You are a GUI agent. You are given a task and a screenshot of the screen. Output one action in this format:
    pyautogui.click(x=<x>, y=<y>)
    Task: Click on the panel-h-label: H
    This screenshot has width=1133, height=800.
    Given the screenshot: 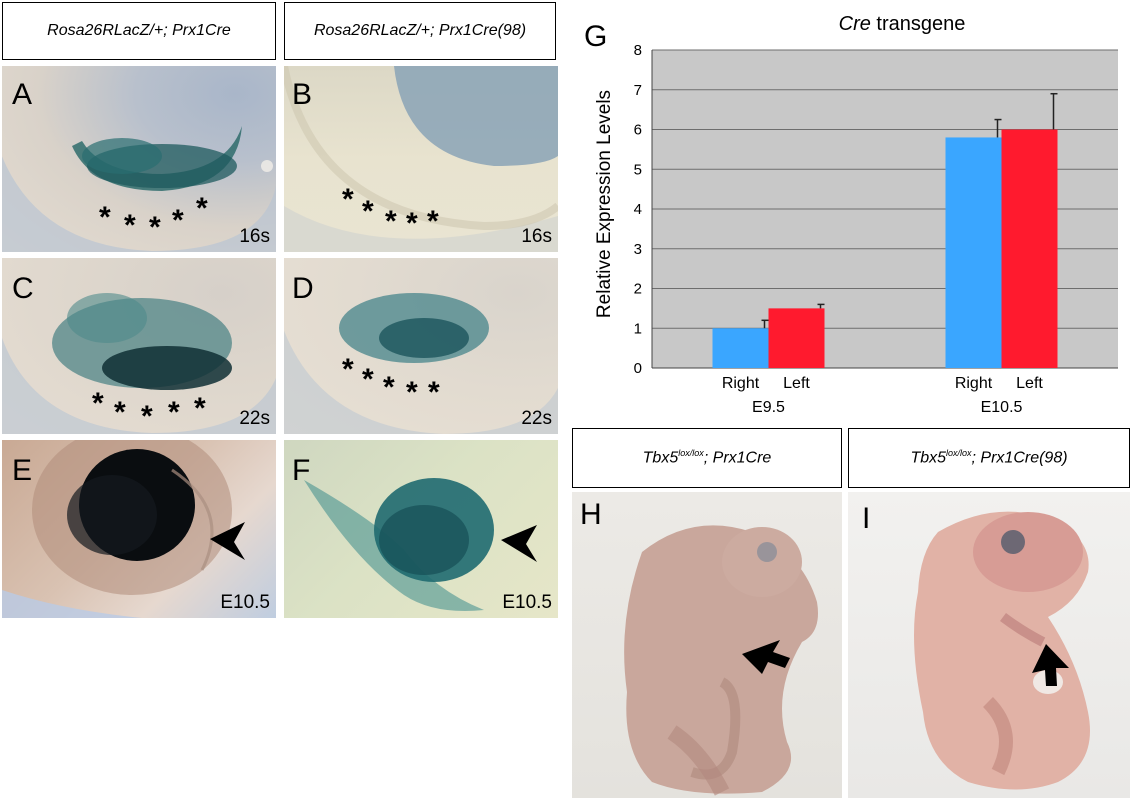 What is the action you would take?
    pyautogui.click(x=591, y=514)
    